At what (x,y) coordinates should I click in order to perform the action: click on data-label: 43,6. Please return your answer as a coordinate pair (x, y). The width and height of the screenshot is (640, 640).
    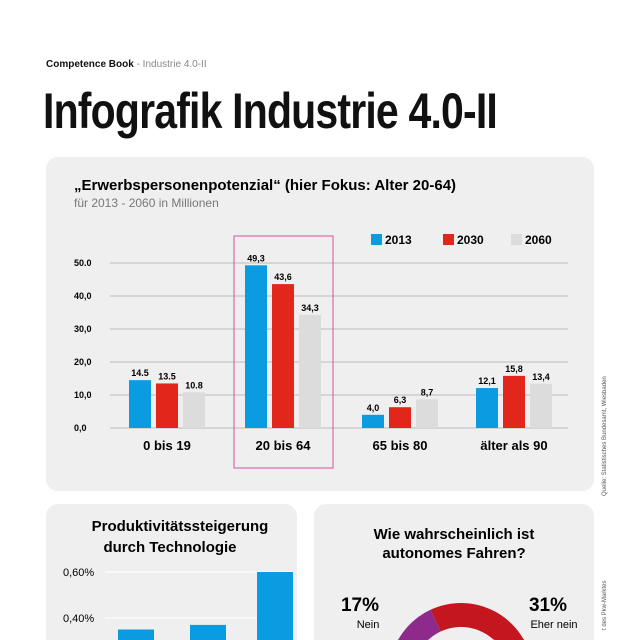
    Looking at the image, I should click on (283, 277).